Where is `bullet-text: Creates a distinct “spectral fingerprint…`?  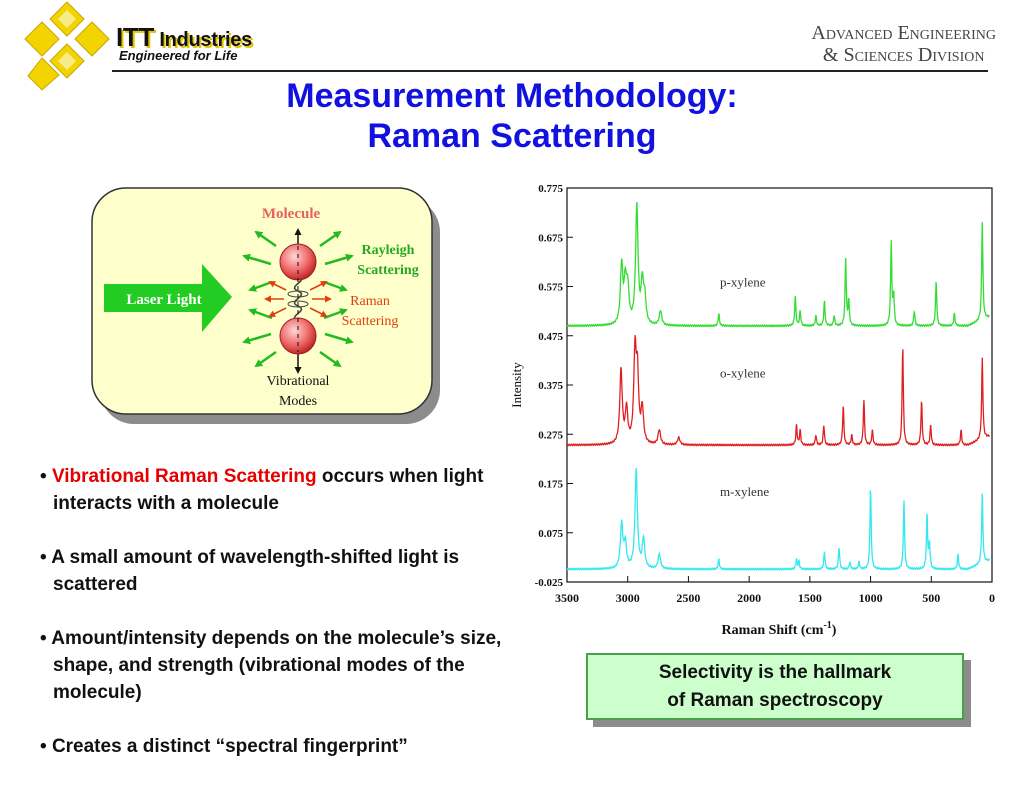
bullet-text: Creates a distinct “spectral fingerprint… is located at coordinates (229, 746).